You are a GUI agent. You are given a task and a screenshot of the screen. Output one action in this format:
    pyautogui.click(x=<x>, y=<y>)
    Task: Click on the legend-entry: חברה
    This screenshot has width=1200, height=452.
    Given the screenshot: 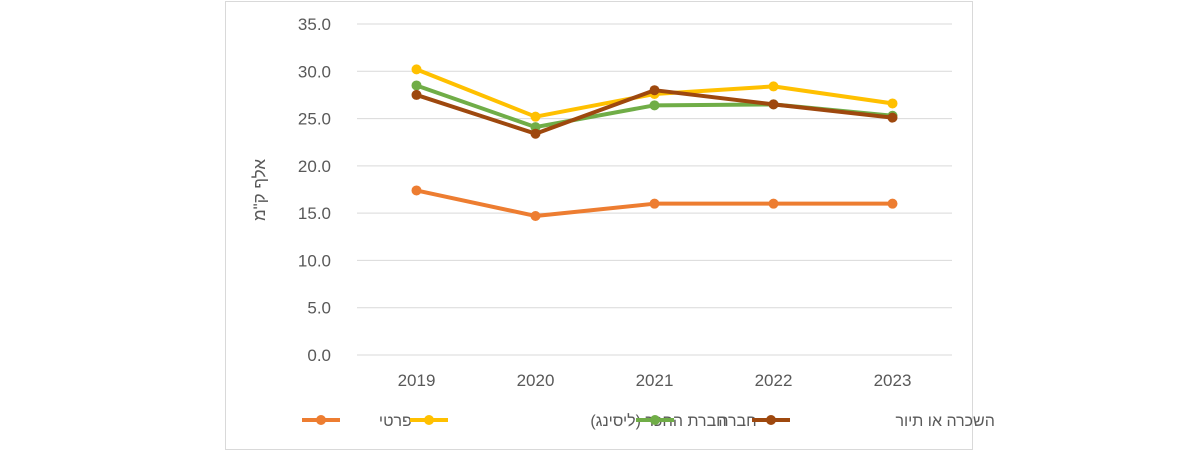 What is the action you would take?
    pyautogui.click(x=696, y=421)
    